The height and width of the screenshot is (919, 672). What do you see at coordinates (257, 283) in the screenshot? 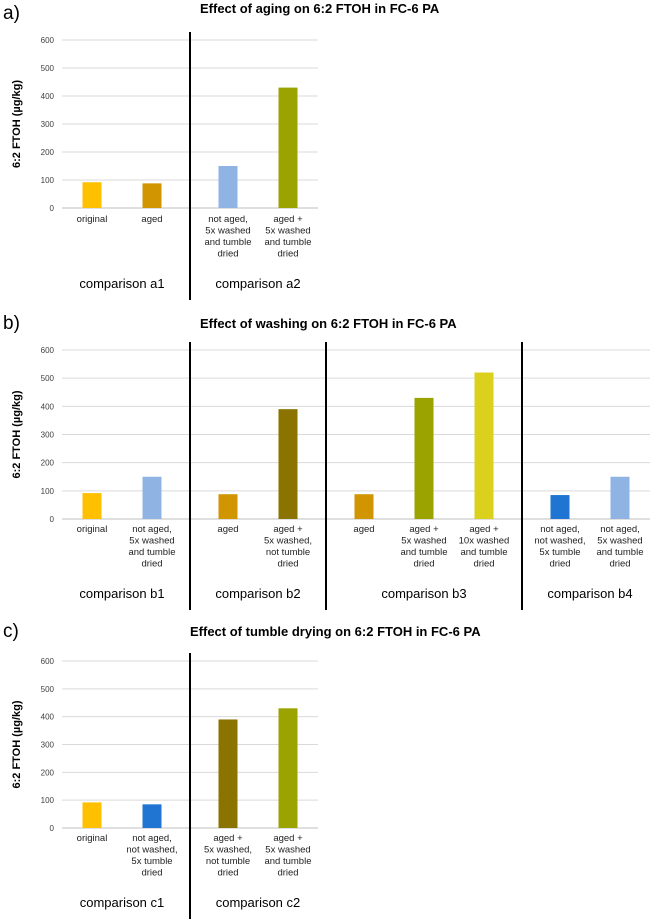
I see `group-label: comparison a2` at bounding box center [257, 283].